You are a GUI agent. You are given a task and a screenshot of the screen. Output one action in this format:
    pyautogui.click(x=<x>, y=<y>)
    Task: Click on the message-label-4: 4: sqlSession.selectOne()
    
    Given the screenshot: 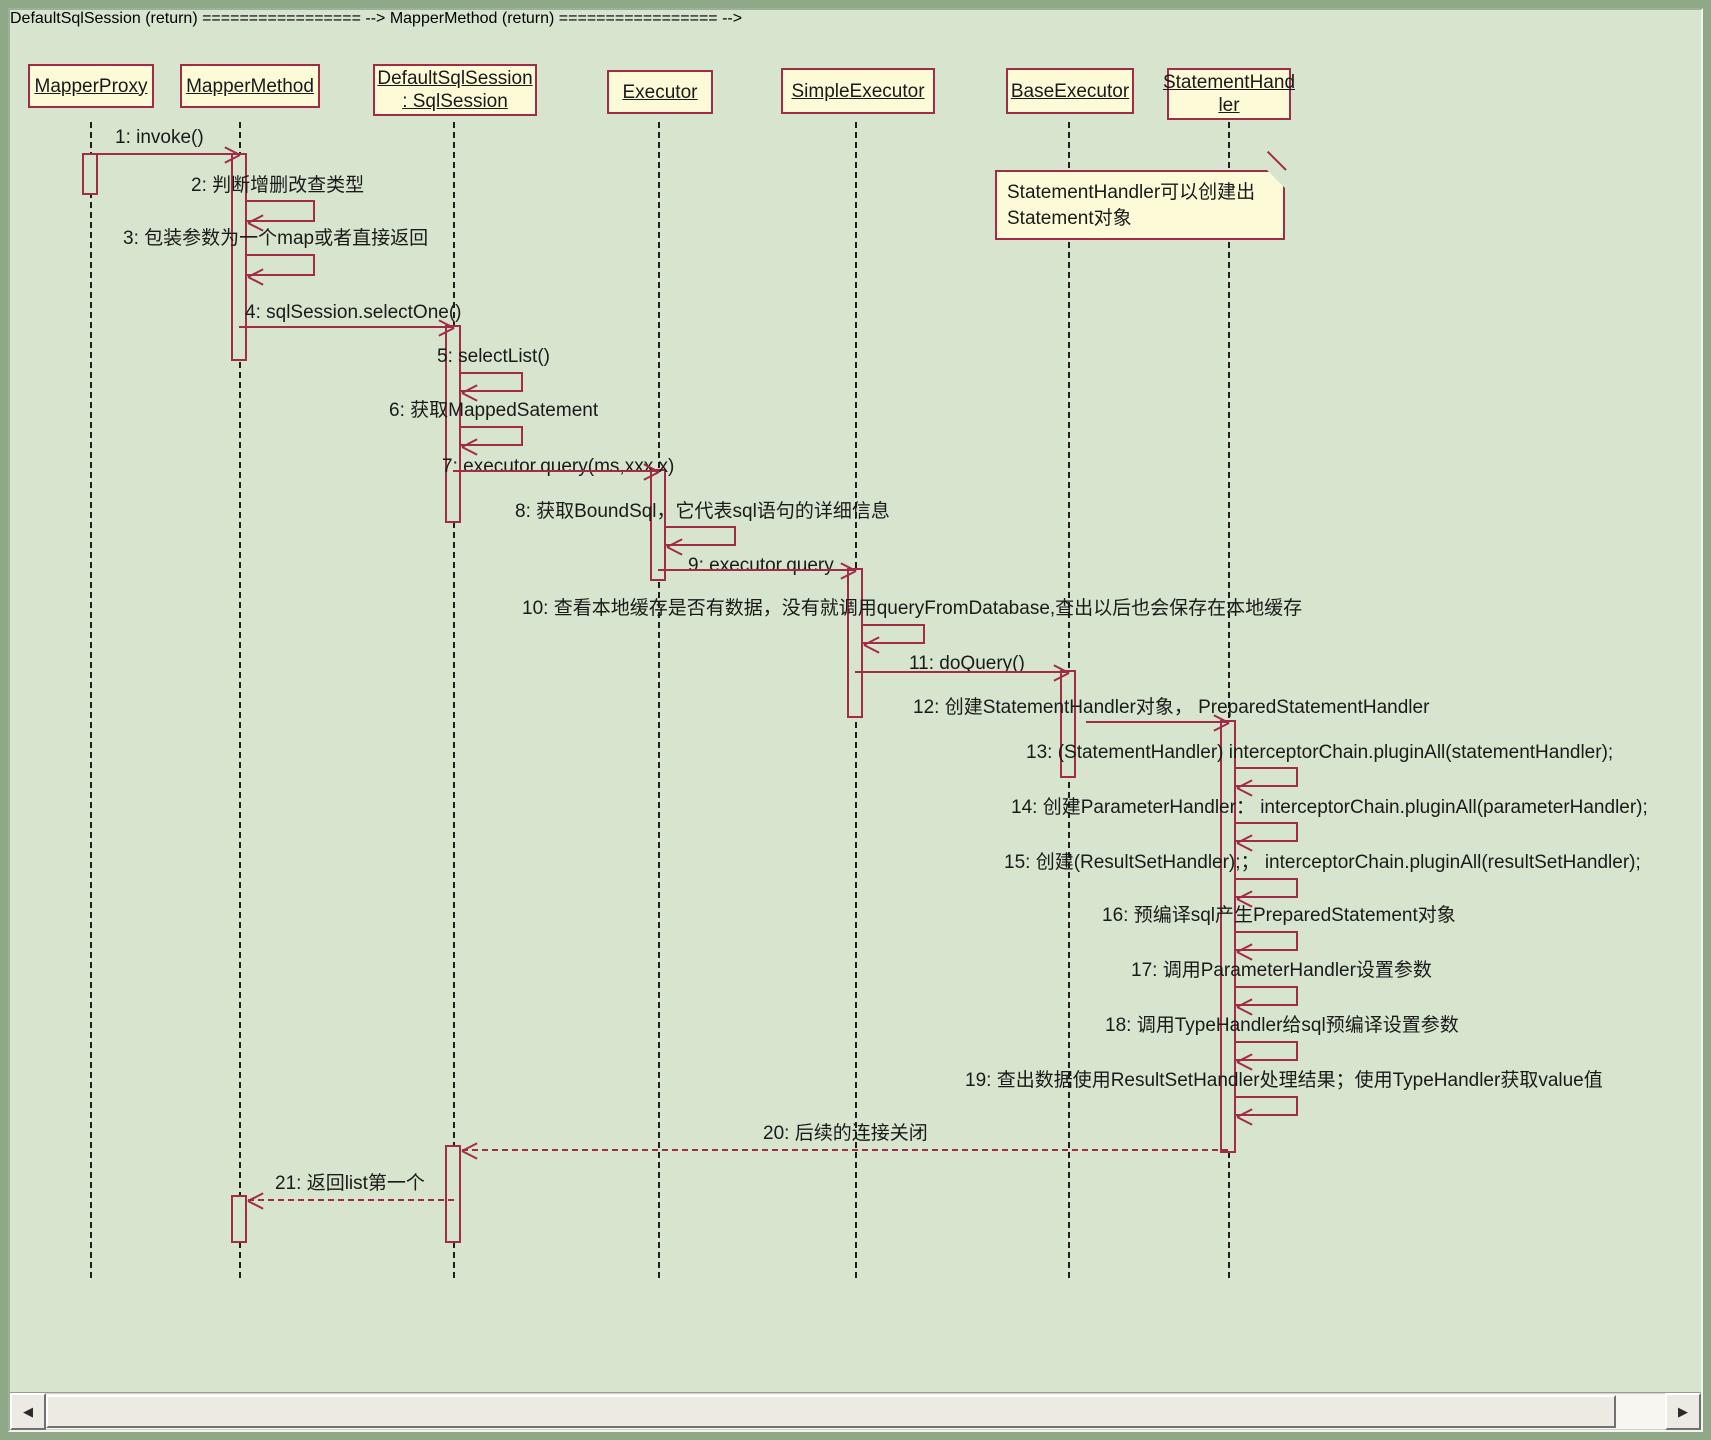 What is the action you would take?
    pyautogui.click(x=353, y=312)
    